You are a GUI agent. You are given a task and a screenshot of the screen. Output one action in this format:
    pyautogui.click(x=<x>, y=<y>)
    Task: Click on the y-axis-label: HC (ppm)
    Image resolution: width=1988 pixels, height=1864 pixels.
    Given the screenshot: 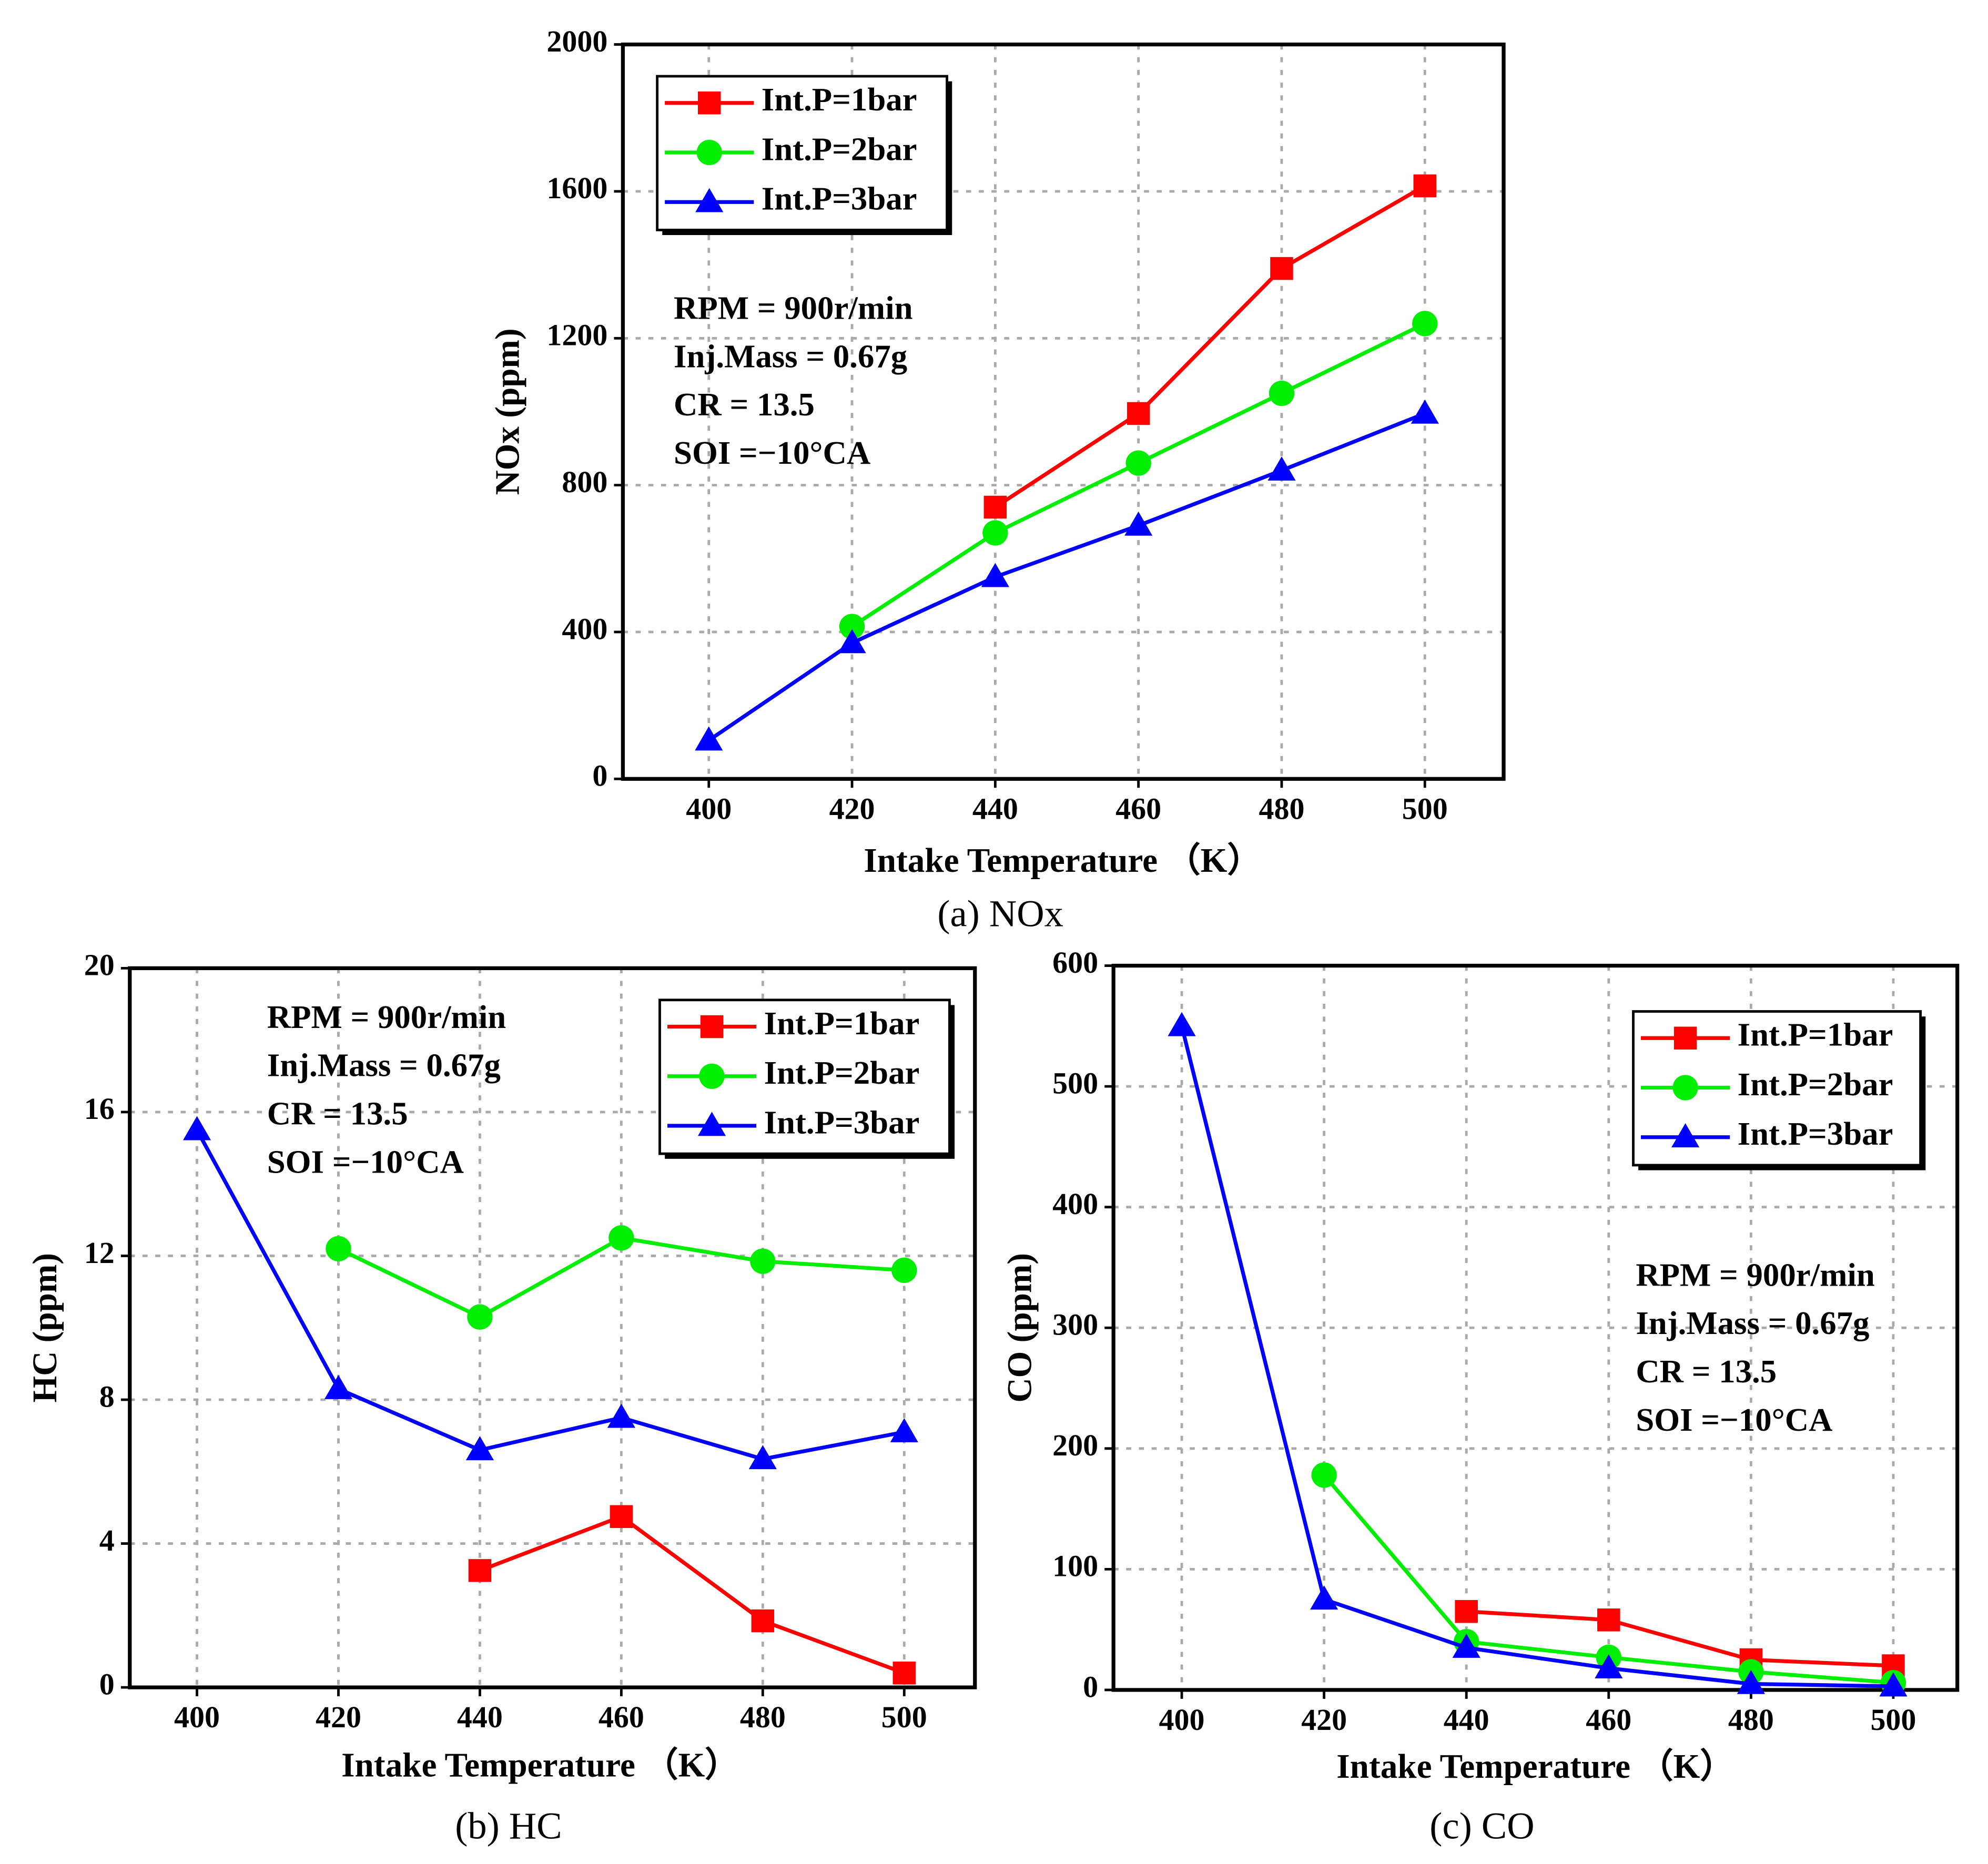 What is the action you would take?
    pyautogui.click(x=45, y=1328)
    